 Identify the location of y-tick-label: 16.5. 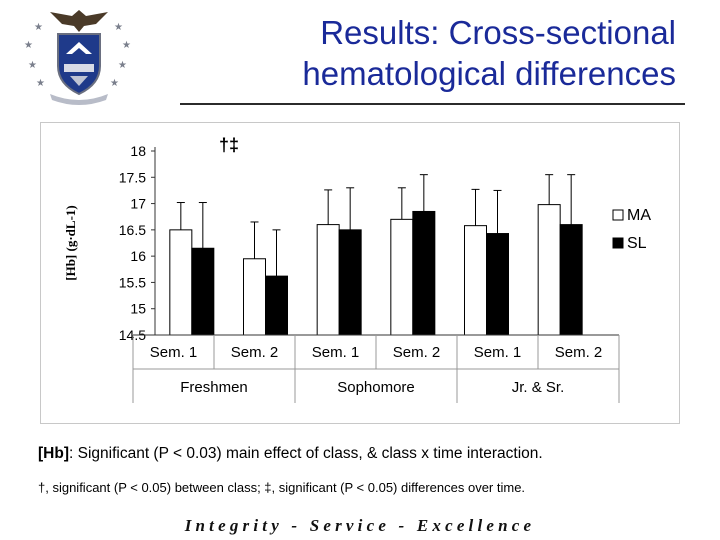
(132, 230).